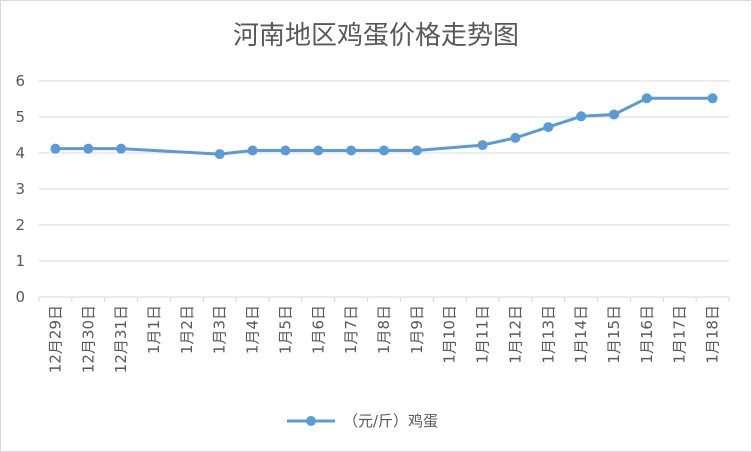  Describe the element at coordinates (483, 334) in the screenshot. I see `x-tick-label: 1月11日` at that location.